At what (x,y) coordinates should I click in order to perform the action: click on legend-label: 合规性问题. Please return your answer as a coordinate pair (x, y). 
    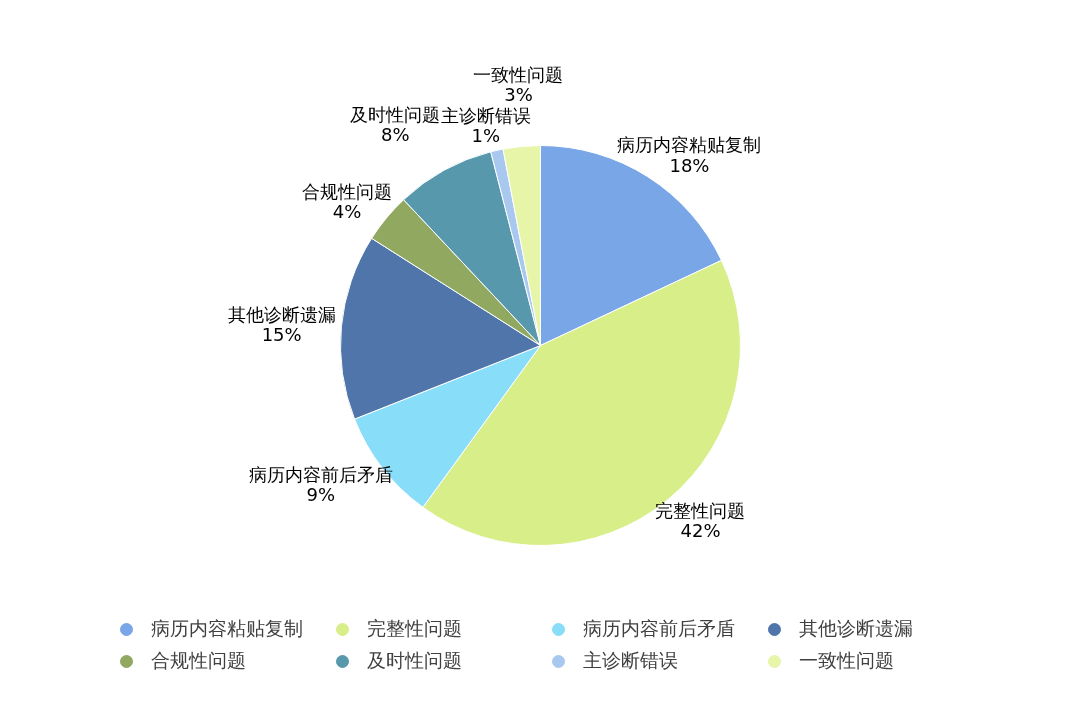
    Looking at the image, I should click on (199, 660).